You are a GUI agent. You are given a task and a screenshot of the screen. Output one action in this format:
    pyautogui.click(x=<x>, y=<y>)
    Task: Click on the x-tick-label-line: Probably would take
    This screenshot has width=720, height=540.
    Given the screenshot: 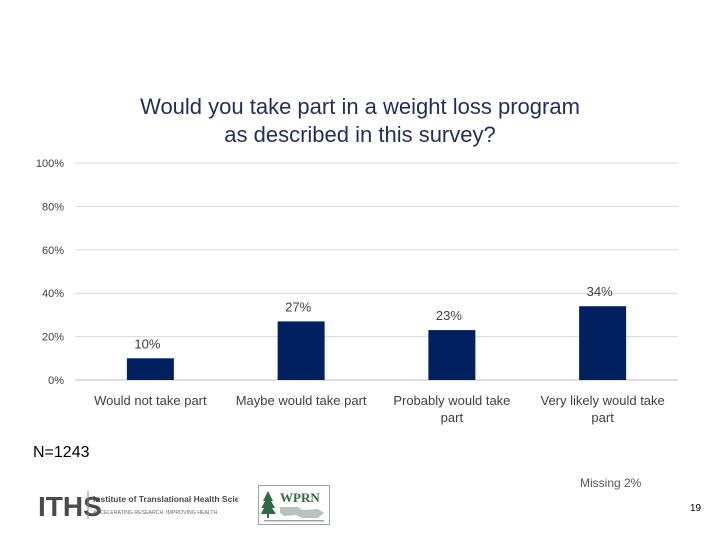 What is the action you would take?
    pyautogui.click(x=451, y=400)
    